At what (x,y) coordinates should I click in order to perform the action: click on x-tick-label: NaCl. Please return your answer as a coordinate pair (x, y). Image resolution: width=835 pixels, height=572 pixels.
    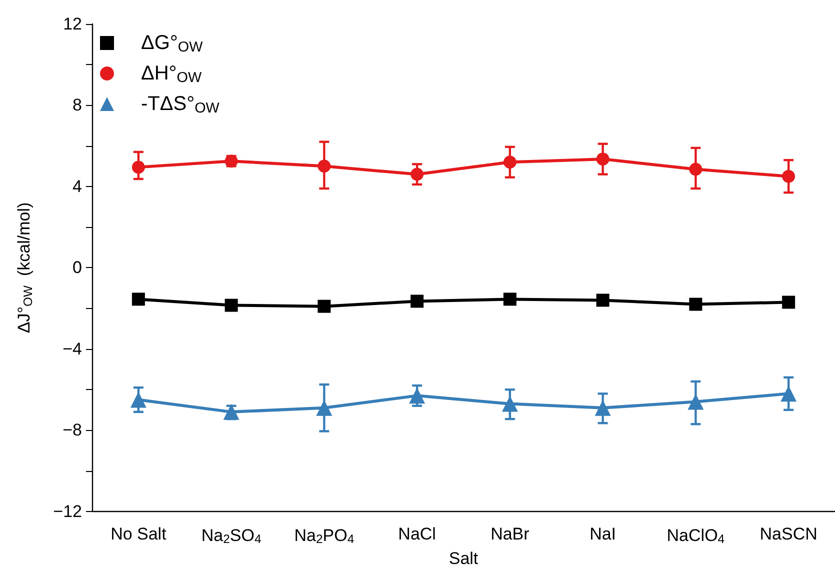
    Looking at the image, I should click on (417, 534).